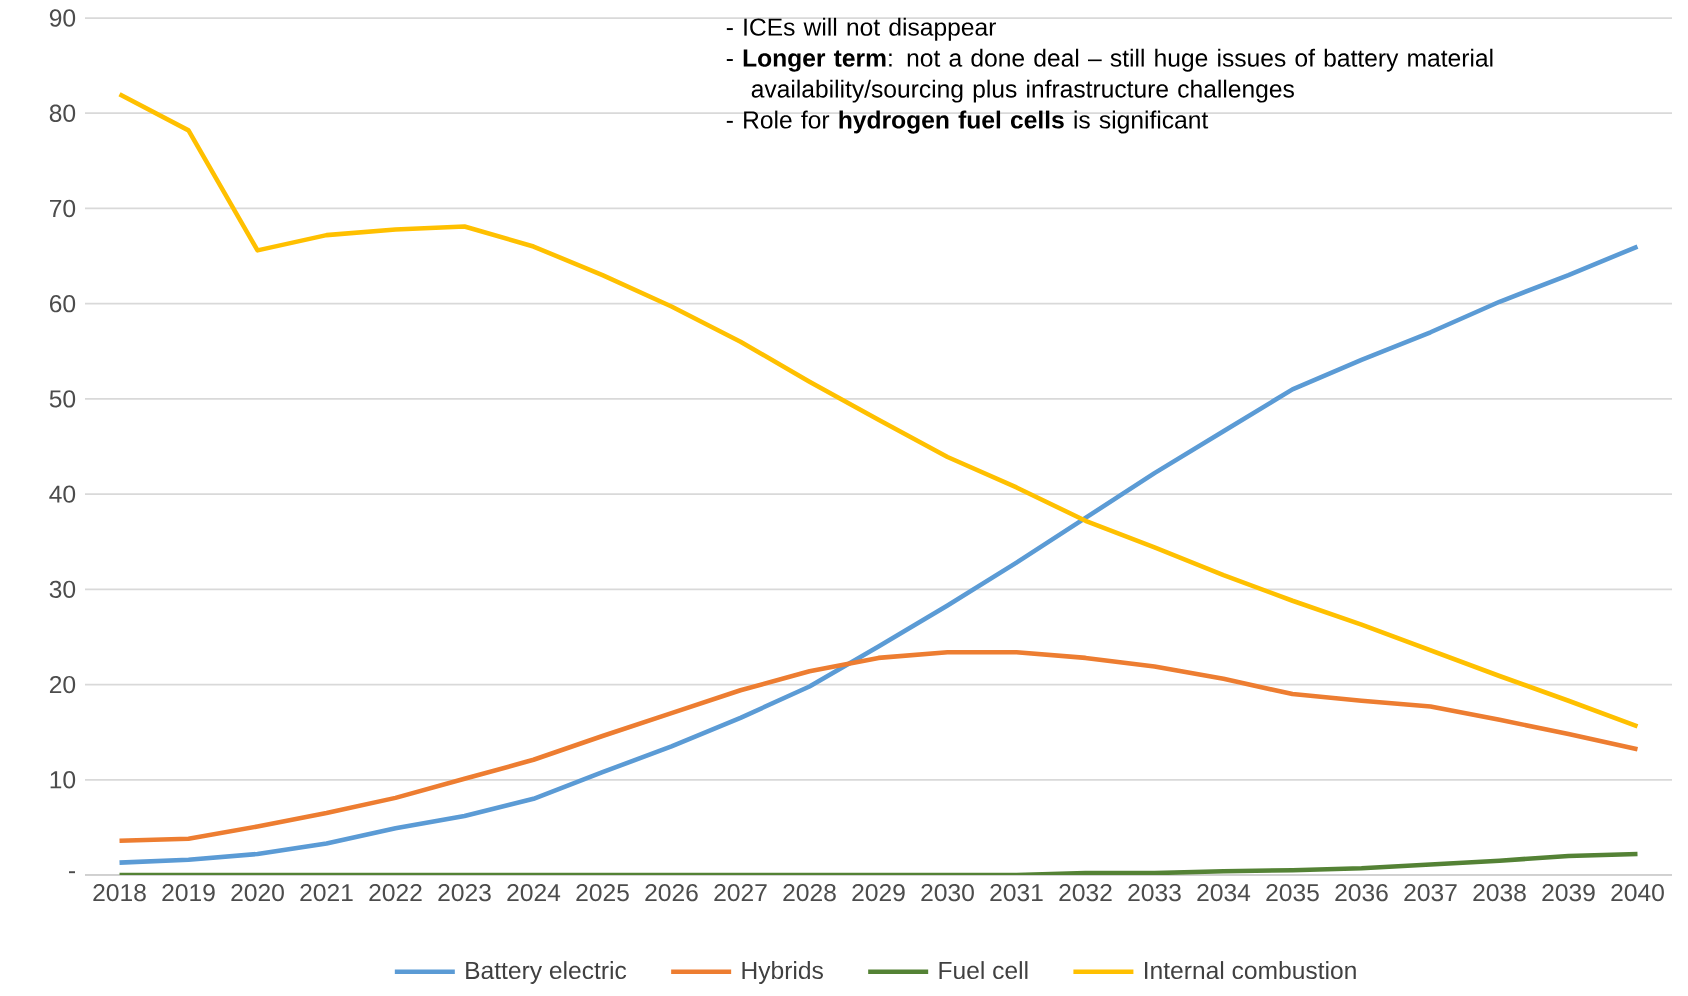 The width and height of the screenshot is (1688, 996). What do you see at coordinates (782, 973) in the screenshot?
I see `legend-label: Hybrids` at bounding box center [782, 973].